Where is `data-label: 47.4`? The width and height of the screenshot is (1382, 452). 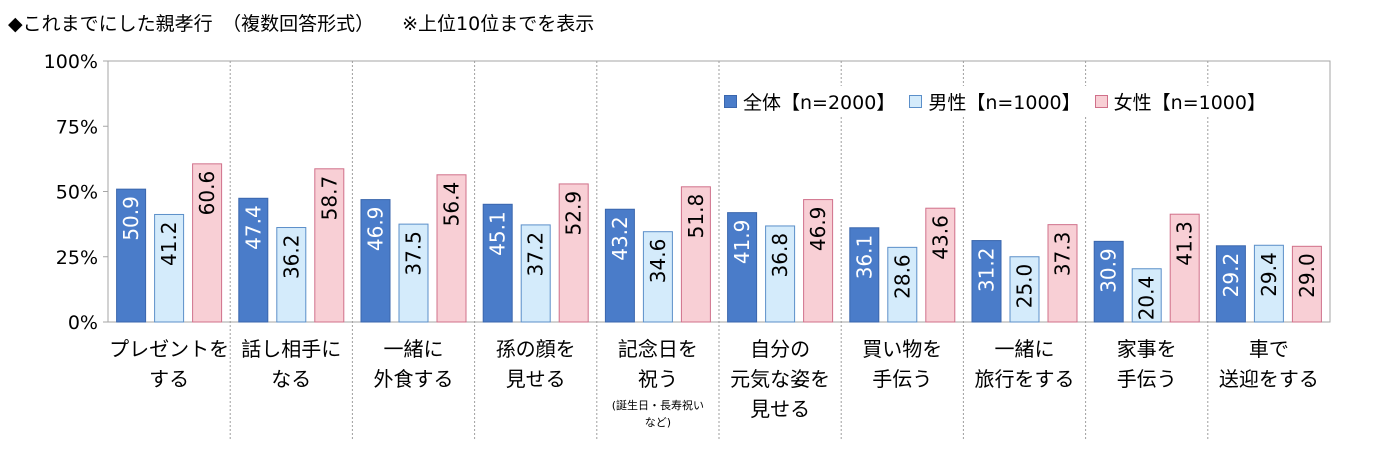 data-label: 47.4 is located at coordinates (253, 227).